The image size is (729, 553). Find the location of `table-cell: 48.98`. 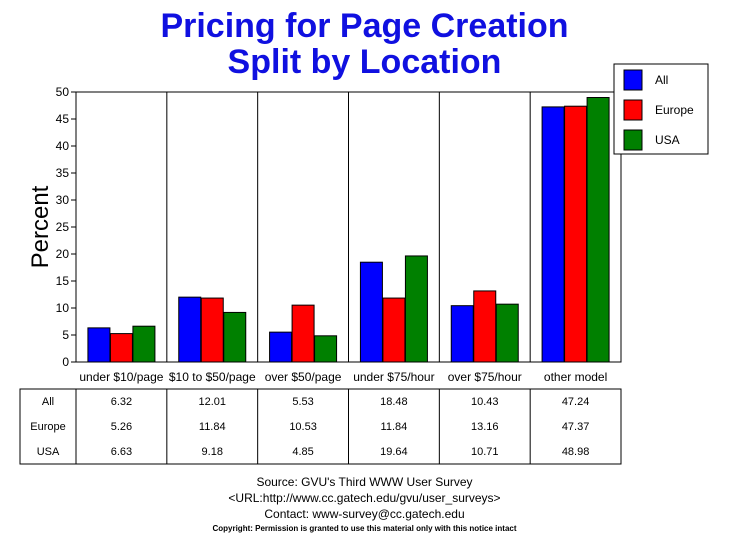

table-cell: 48.98 is located at coordinates (576, 452).